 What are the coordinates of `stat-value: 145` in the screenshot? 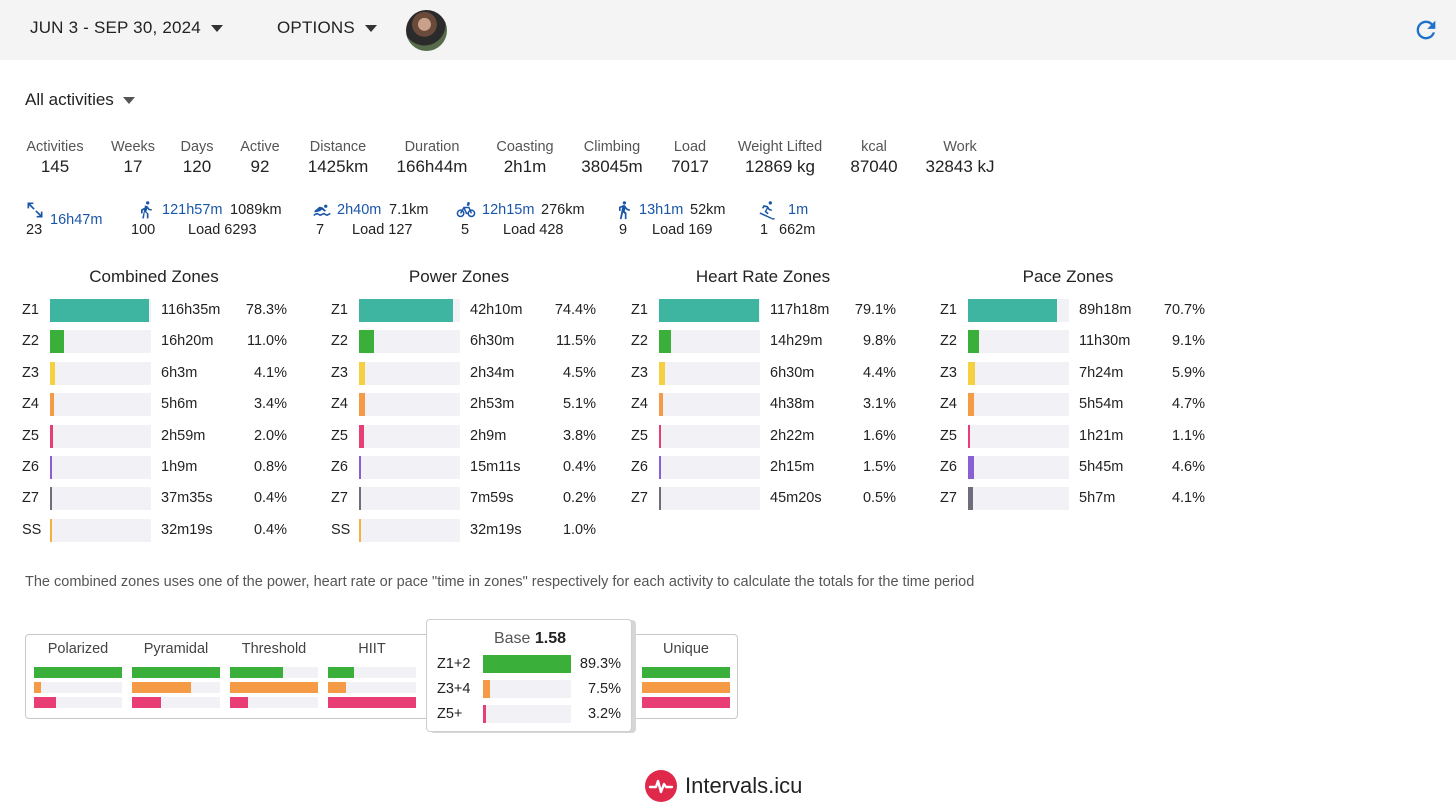 It's located at (55, 166).